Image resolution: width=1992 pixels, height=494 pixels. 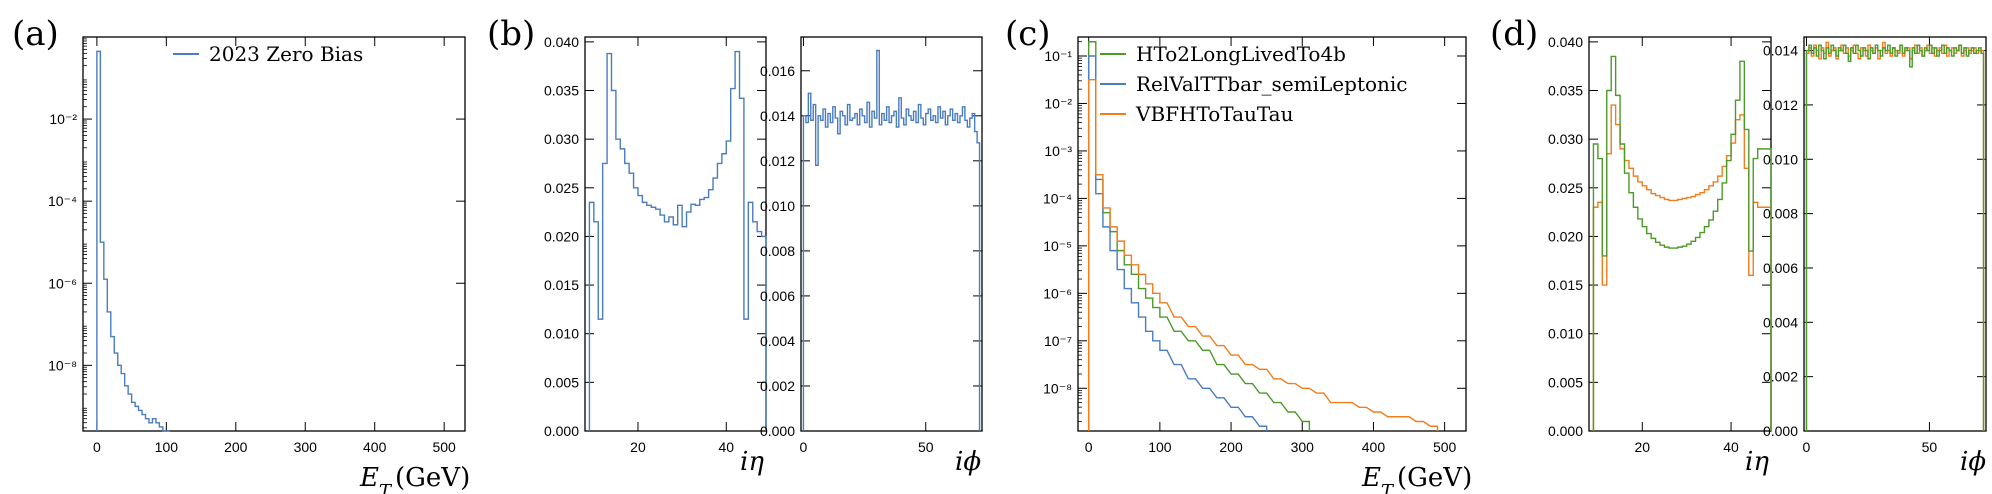 I want to click on y-tick-label: 10⁻⁷, so click(x=1058, y=341).